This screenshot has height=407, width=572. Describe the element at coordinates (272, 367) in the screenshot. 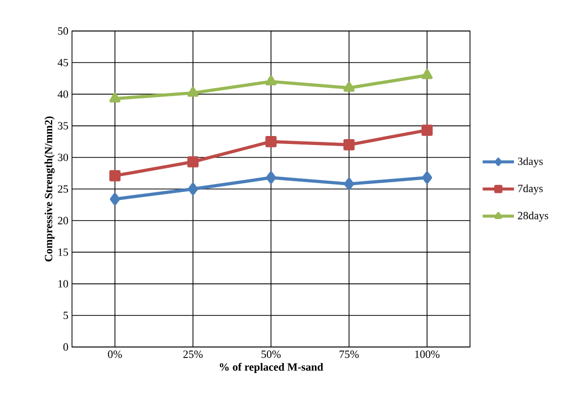

I see `x-axis-title: % of replaced M-sand` at that location.